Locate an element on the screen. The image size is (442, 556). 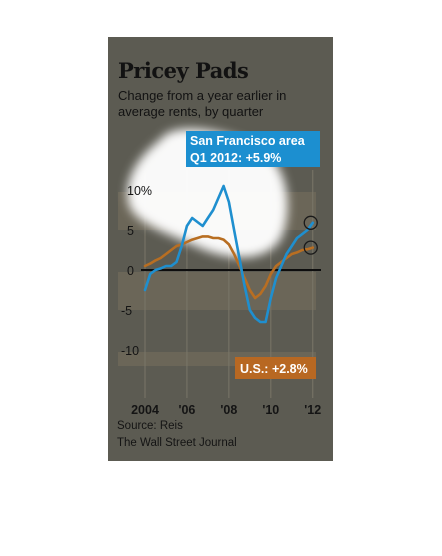
publisher-credit: The Wall Street Journal is located at coordinates (177, 443).